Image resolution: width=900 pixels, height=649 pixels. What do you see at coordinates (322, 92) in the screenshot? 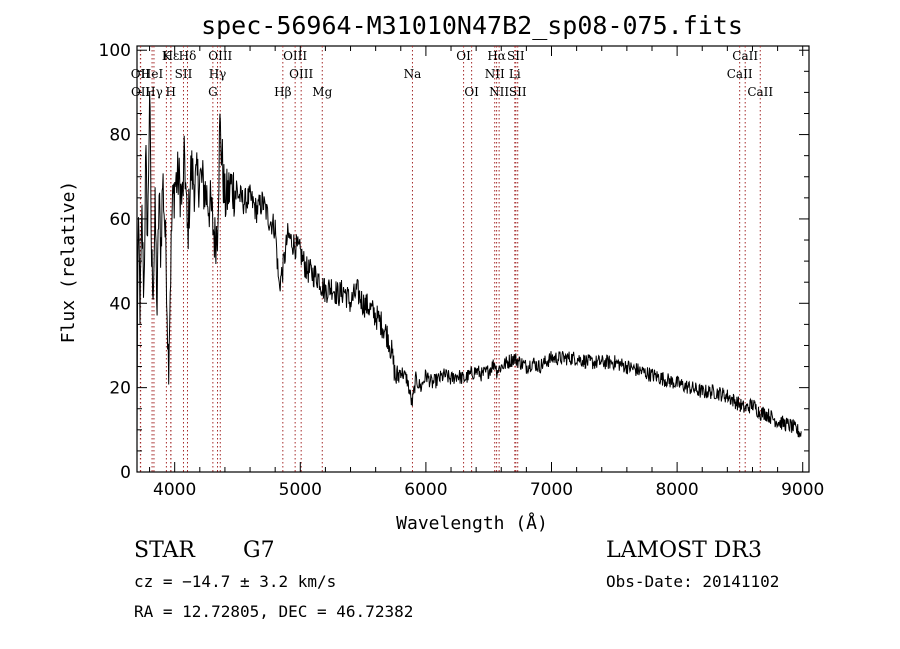
I see `spectral-line-label: Mg` at bounding box center [322, 92].